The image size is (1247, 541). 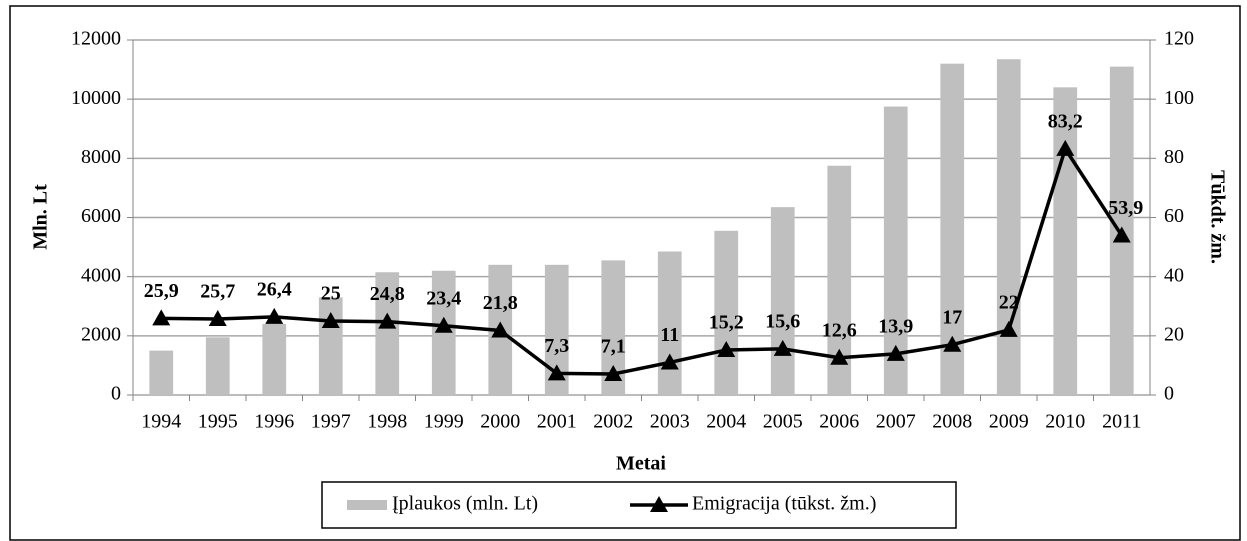 What do you see at coordinates (839, 422) in the screenshot?
I see `x-tick-label: 2006` at bounding box center [839, 422].